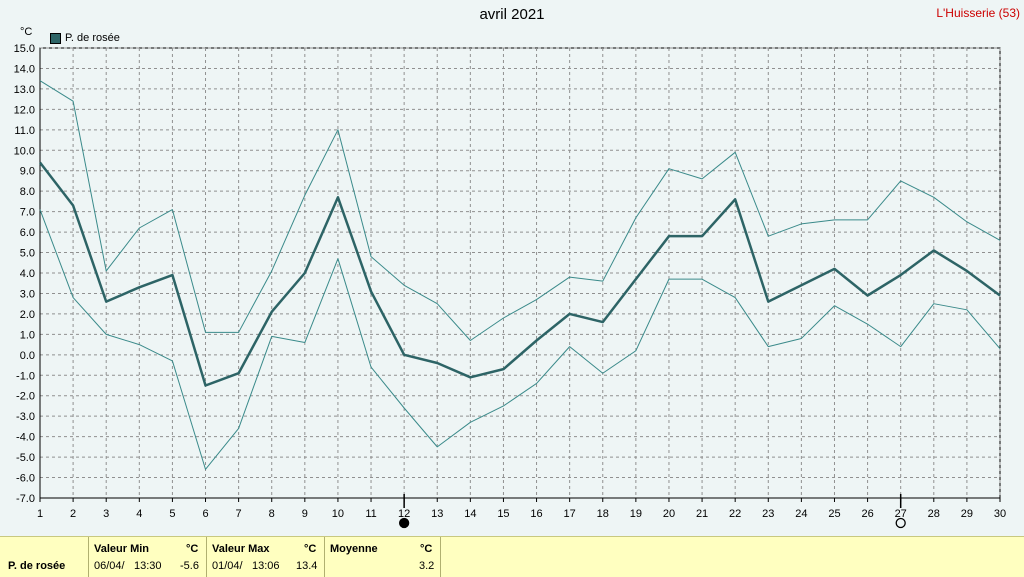  Describe the element at coordinates (338, 514) in the screenshot. I see `x-tick-label: 10` at that location.